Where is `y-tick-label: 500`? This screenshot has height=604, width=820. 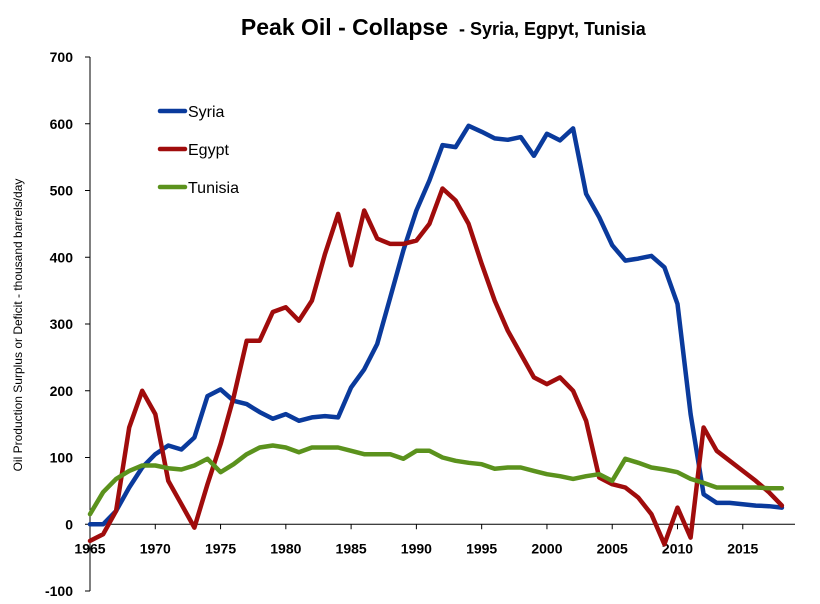 y-tick-label: 500 is located at coordinates (62, 191).